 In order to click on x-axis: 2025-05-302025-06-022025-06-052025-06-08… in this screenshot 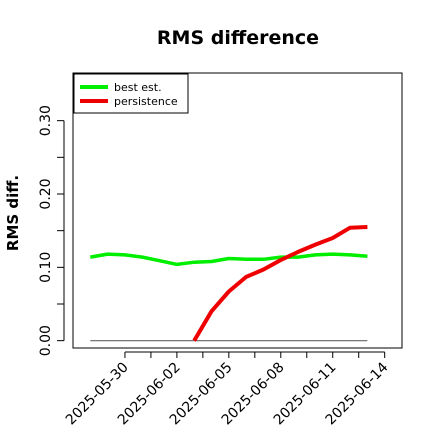, I will do `click(227, 389)`.